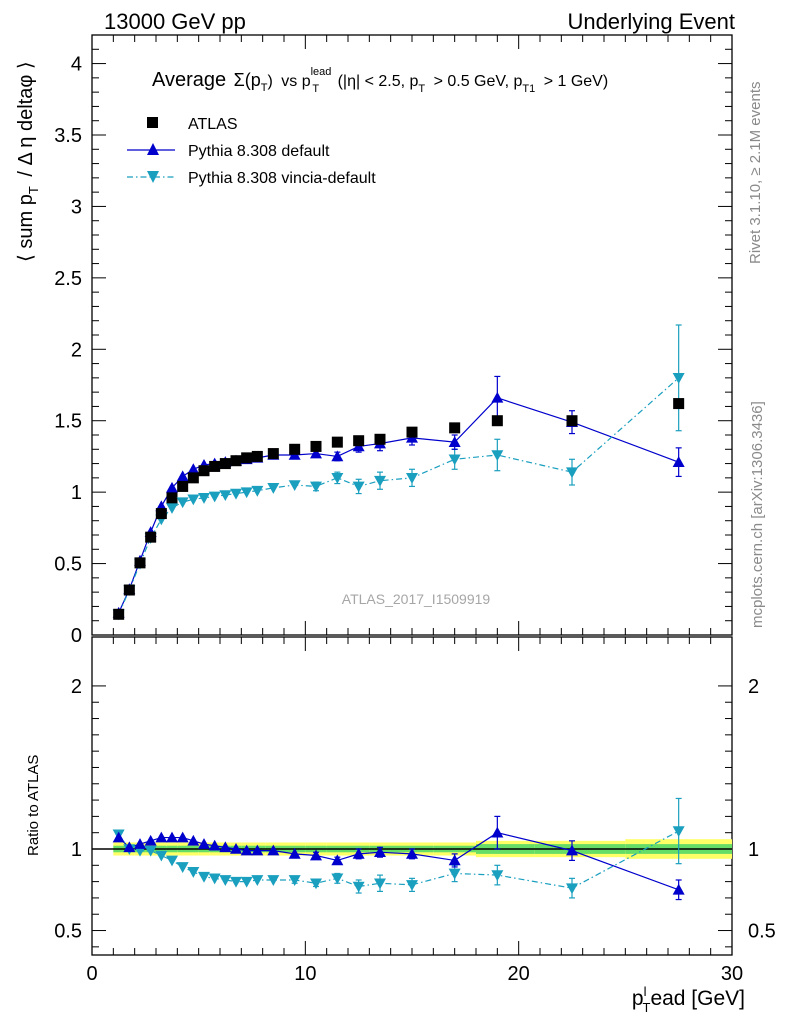  I want to click on y-tick-label: 3, so click(76, 207).